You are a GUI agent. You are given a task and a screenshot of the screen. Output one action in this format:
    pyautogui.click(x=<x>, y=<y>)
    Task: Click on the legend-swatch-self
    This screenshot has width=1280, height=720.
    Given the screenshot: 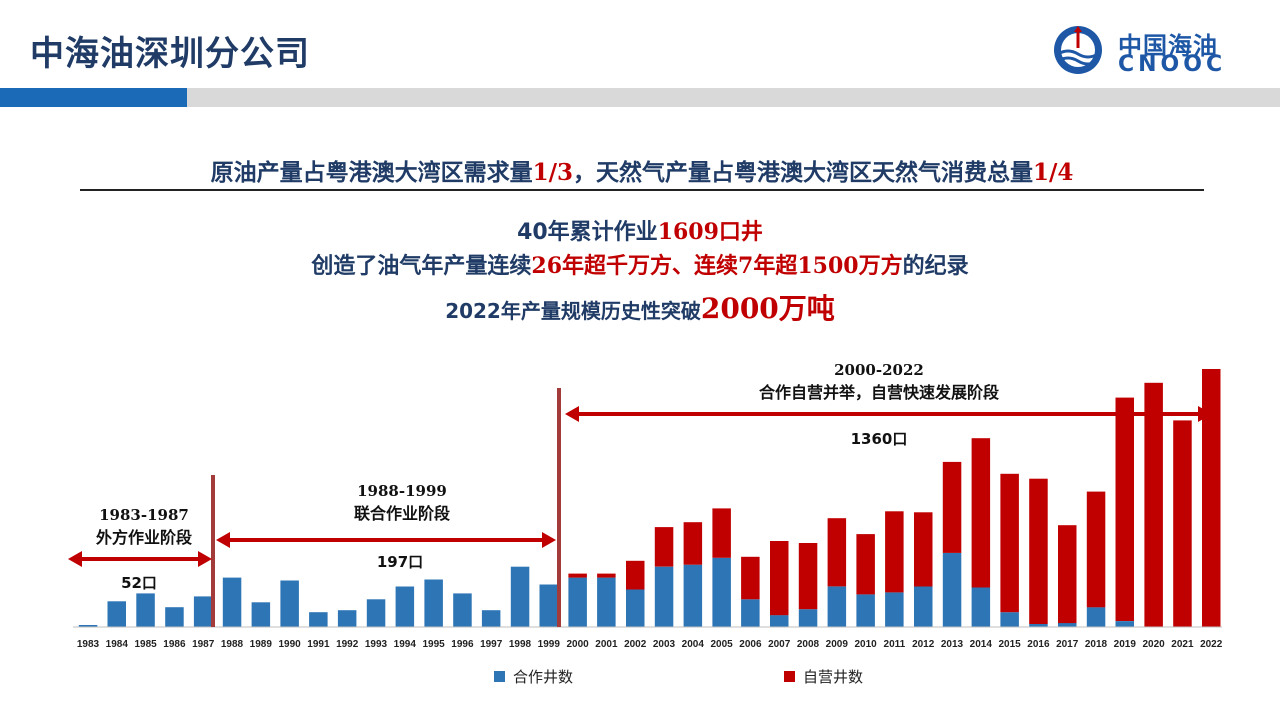 What is the action you would take?
    pyautogui.click(x=789, y=676)
    